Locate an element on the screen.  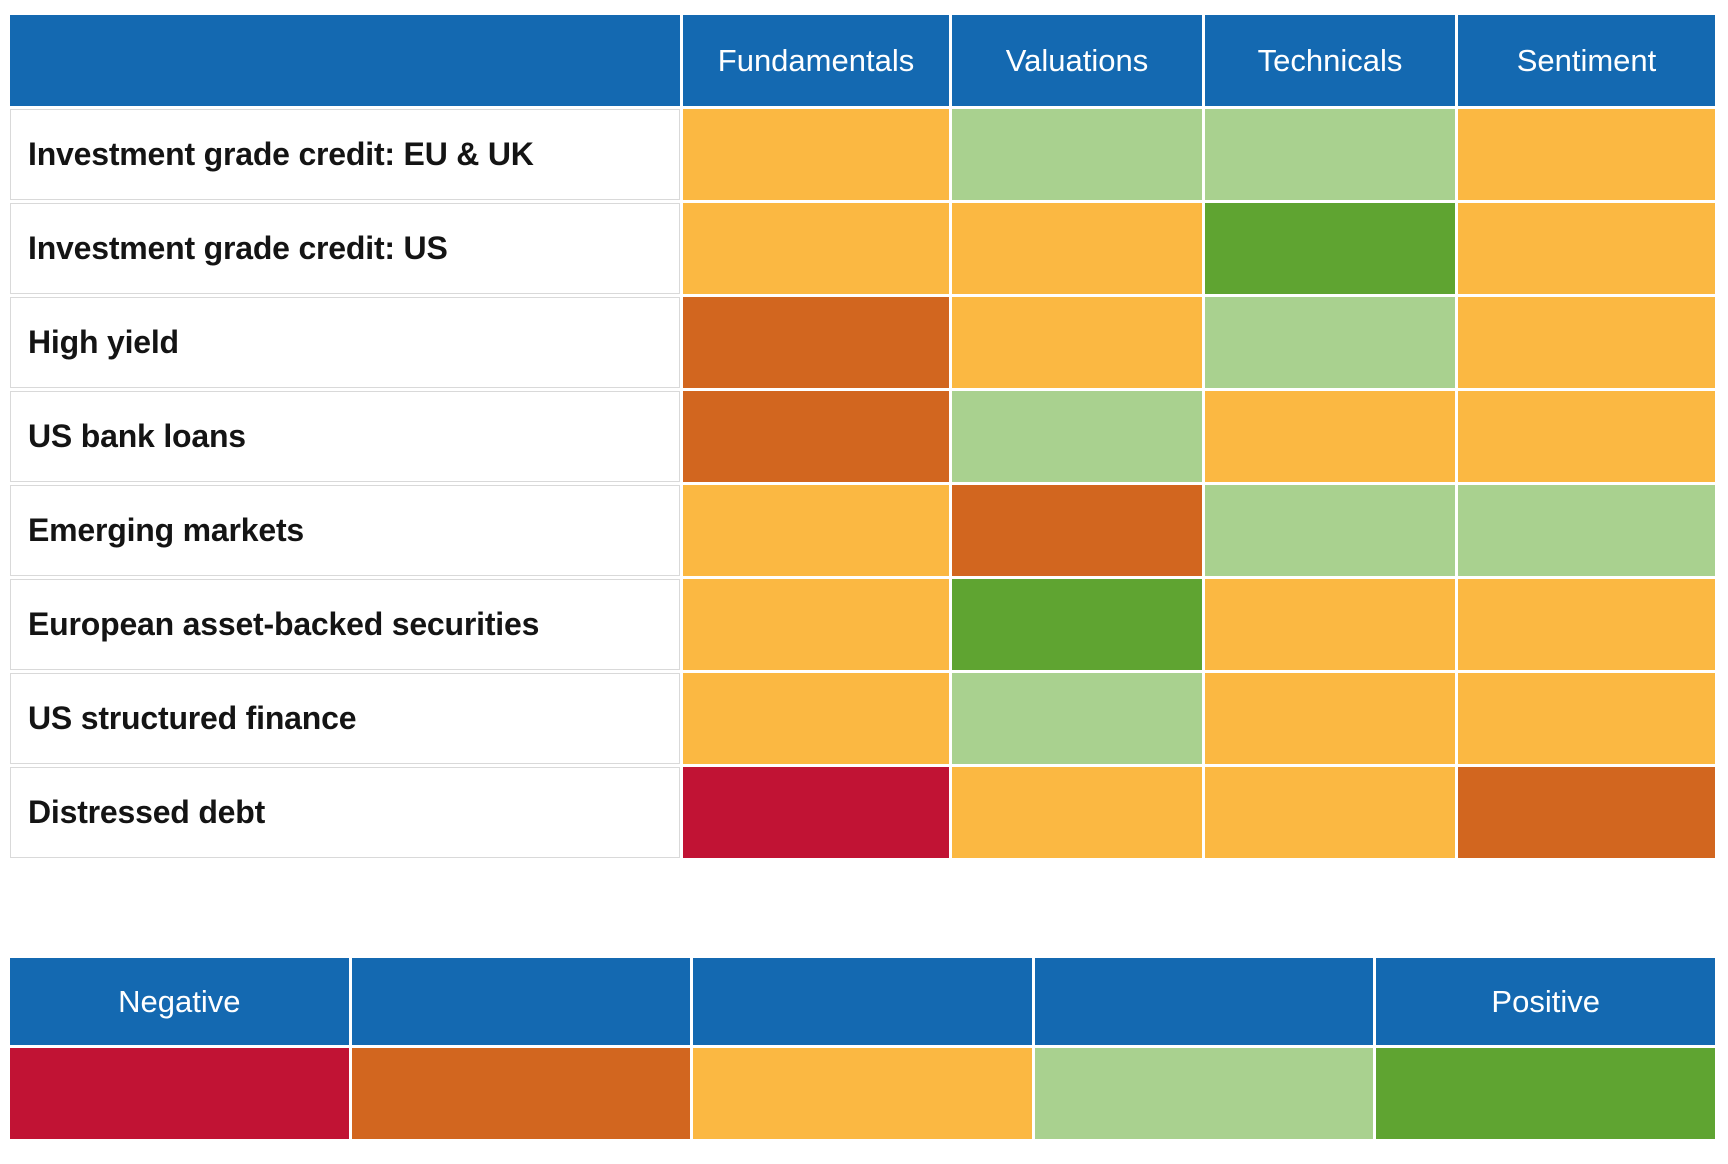
row-label-investment-grade-credit-eu-uk: Investment grade credit: EU & UK is located at coordinates (345, 154).